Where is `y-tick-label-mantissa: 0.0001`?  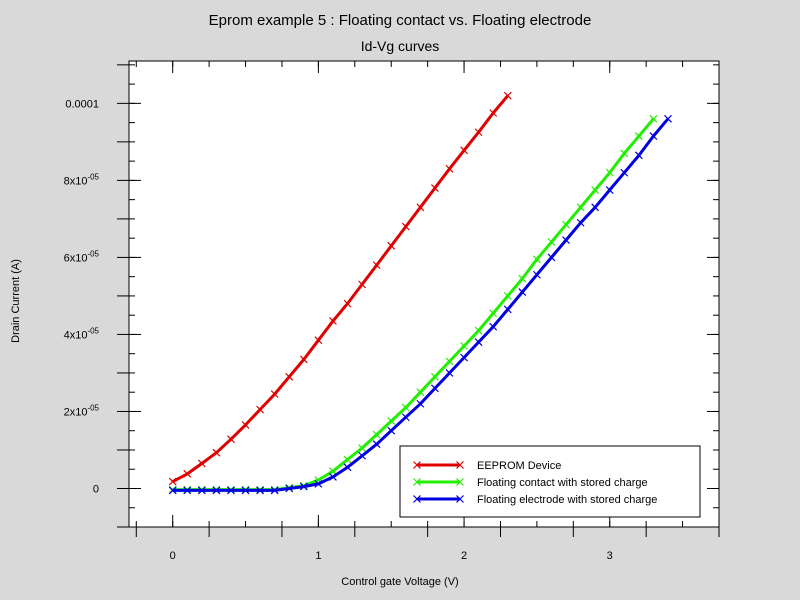
y-tick-label-mantissa: 0.0001 is located at coordinates (82, 104).